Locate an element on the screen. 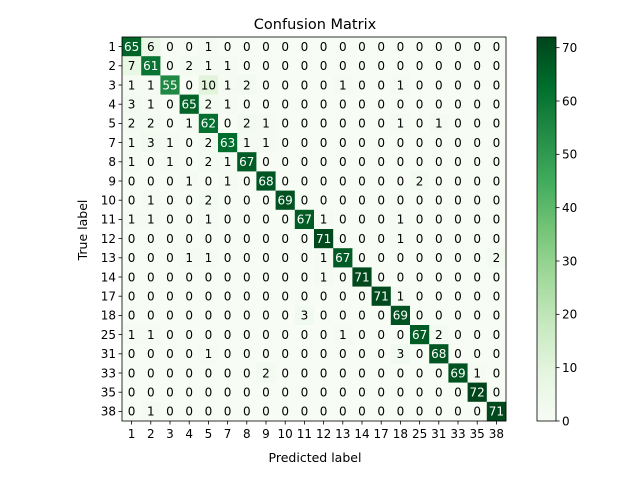 The image size is (640, 484). cell-value-label: 65 is located at coordinates (189, 105).